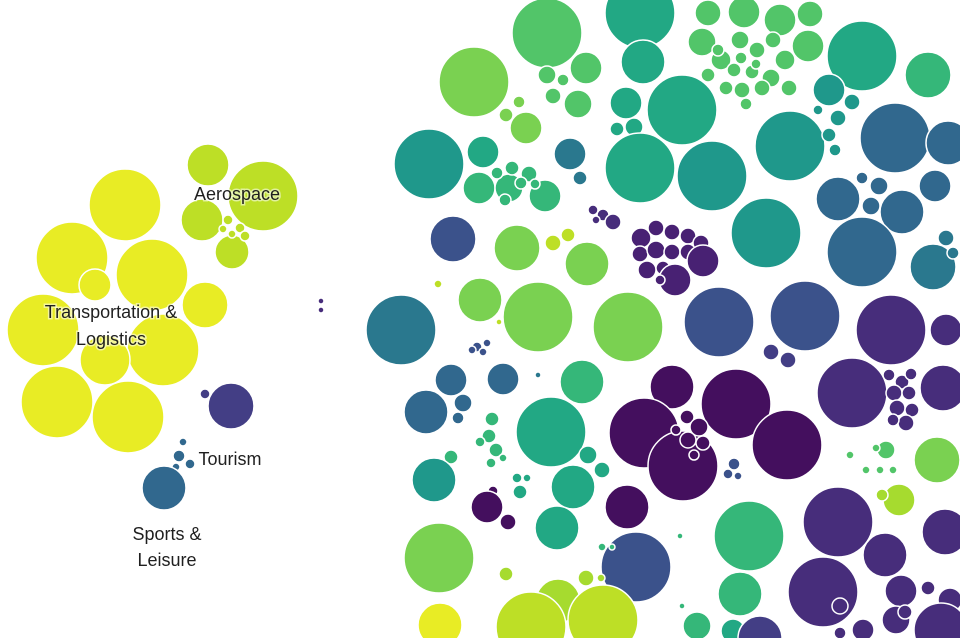  Describe the element at coordinates (166, 534) in the screenshot. I see `label-sports-line1: Sports &` at that location.